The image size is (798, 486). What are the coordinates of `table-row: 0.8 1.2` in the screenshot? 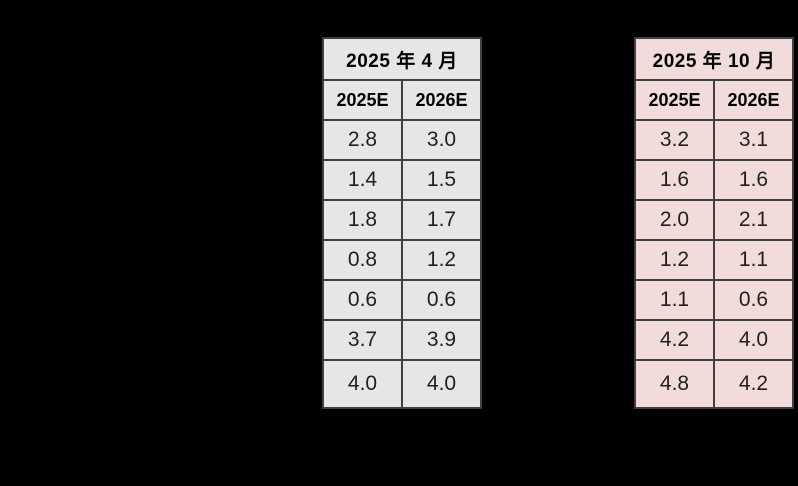 It's located at (402, 260).